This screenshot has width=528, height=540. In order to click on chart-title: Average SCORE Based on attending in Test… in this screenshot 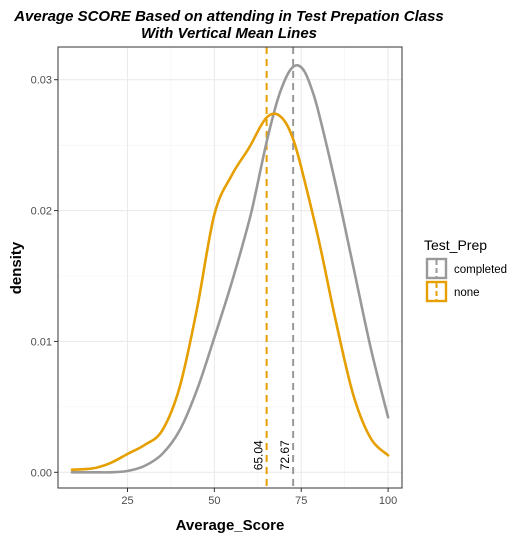, I will do `click(228, 16)`.